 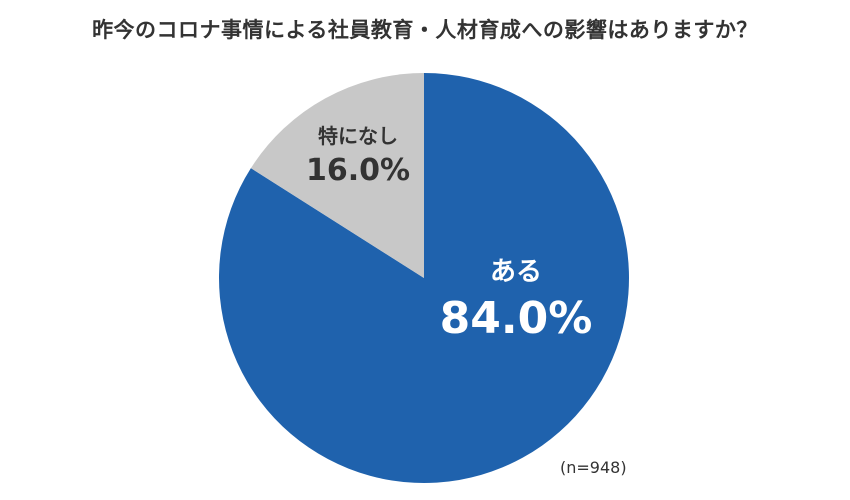 What do you see at coordinates (358, 136) in the screenshot?
I see `slice-name-label: 特になし` at bounding box center [358, 136].